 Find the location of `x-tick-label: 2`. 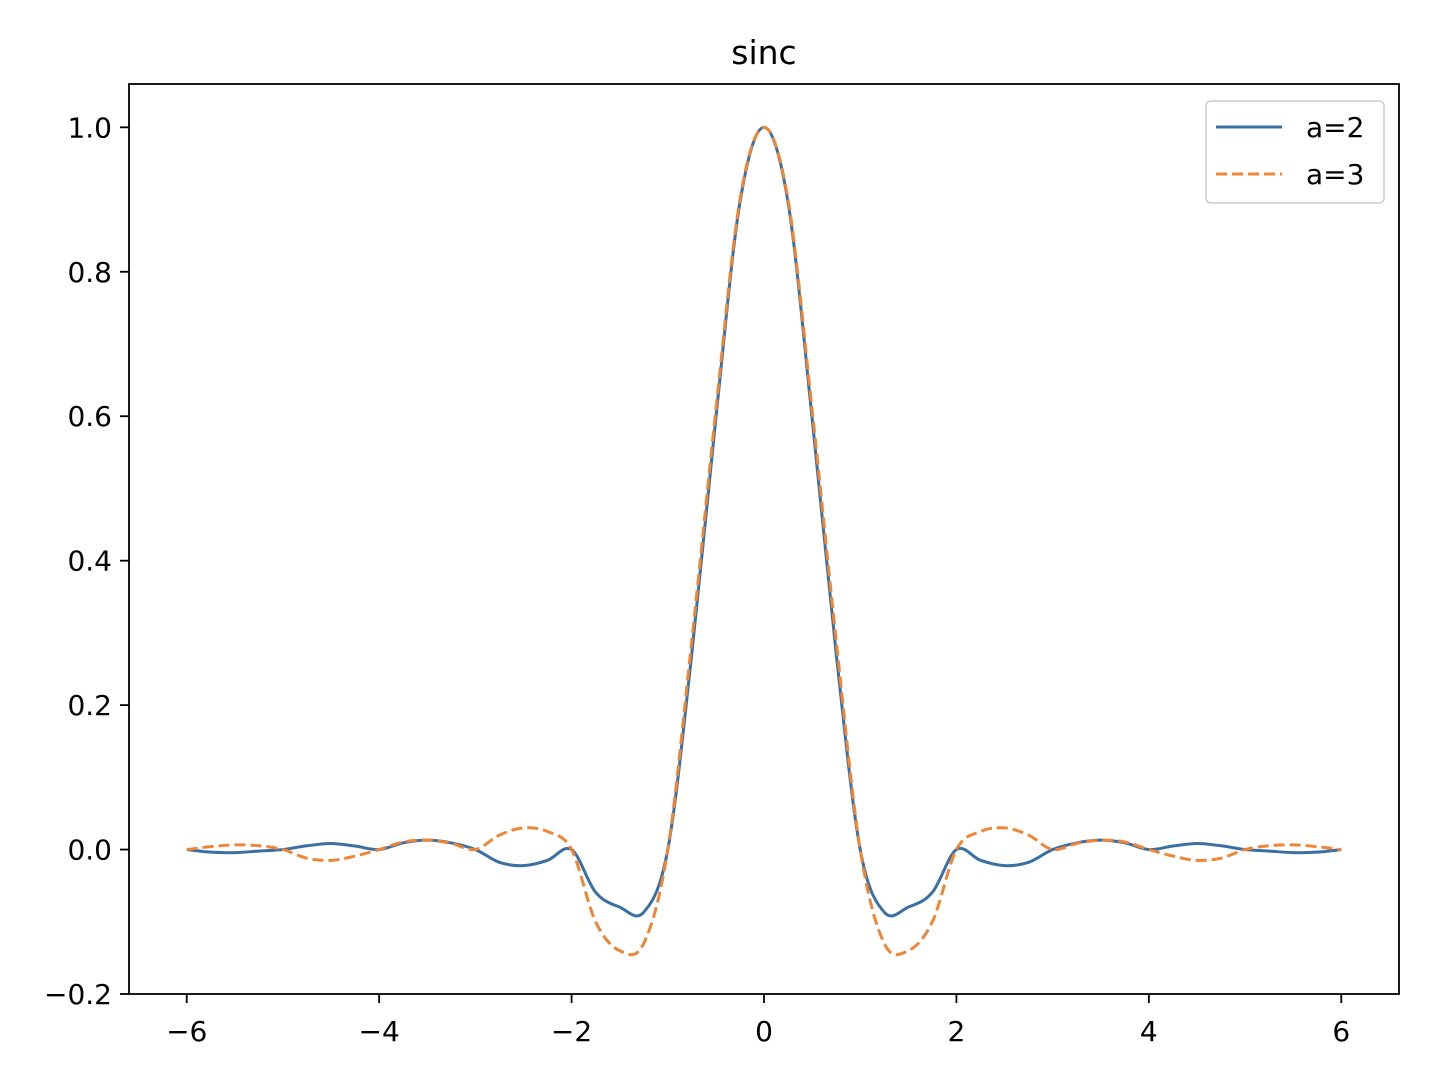

x-tick-label: 2 is located at coordinates (957, 1031).